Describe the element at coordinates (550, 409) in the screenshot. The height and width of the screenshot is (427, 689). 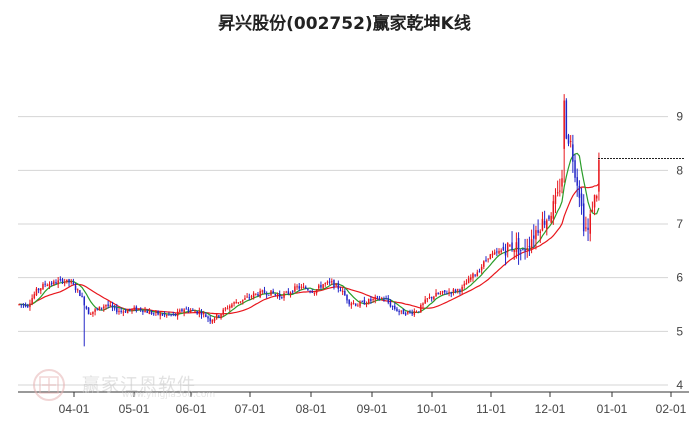
I see `x-tick-label: 12-01` at that location.